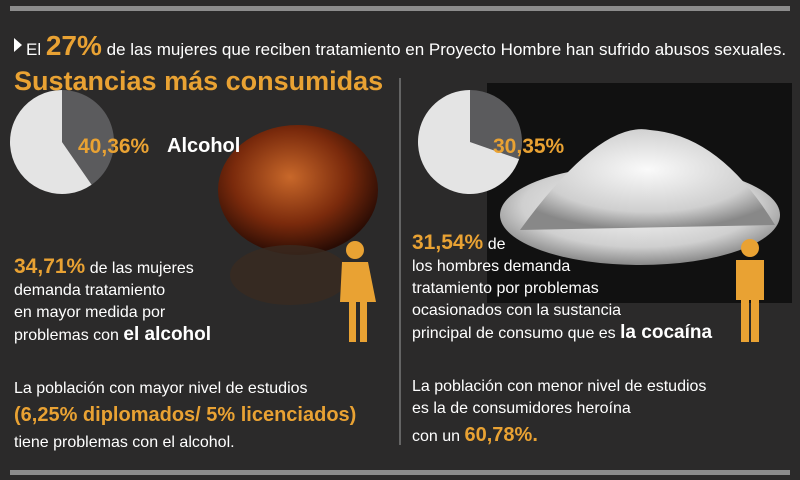  I want to click on text-line: demanda tratamiento, so click(90, 290).